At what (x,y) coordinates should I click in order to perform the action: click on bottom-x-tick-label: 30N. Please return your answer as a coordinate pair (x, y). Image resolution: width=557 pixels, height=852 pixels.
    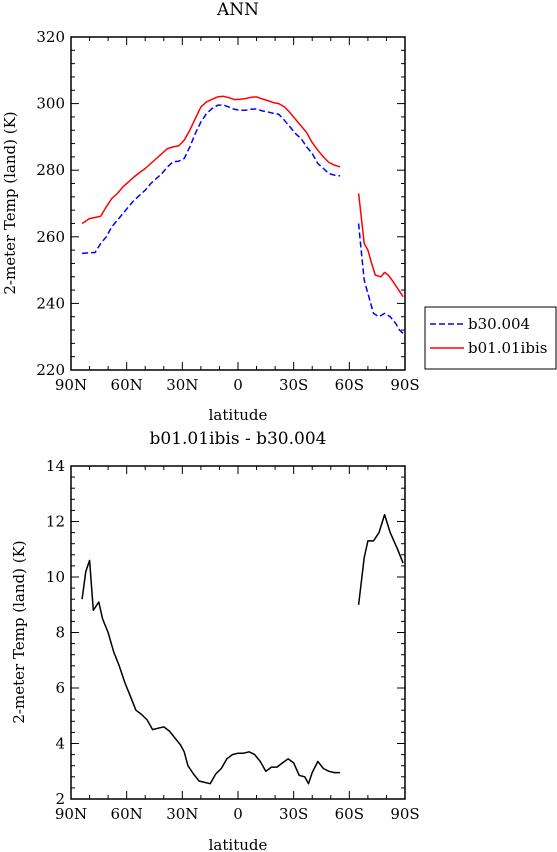
    Looking at the image, I should click on (182, 814).